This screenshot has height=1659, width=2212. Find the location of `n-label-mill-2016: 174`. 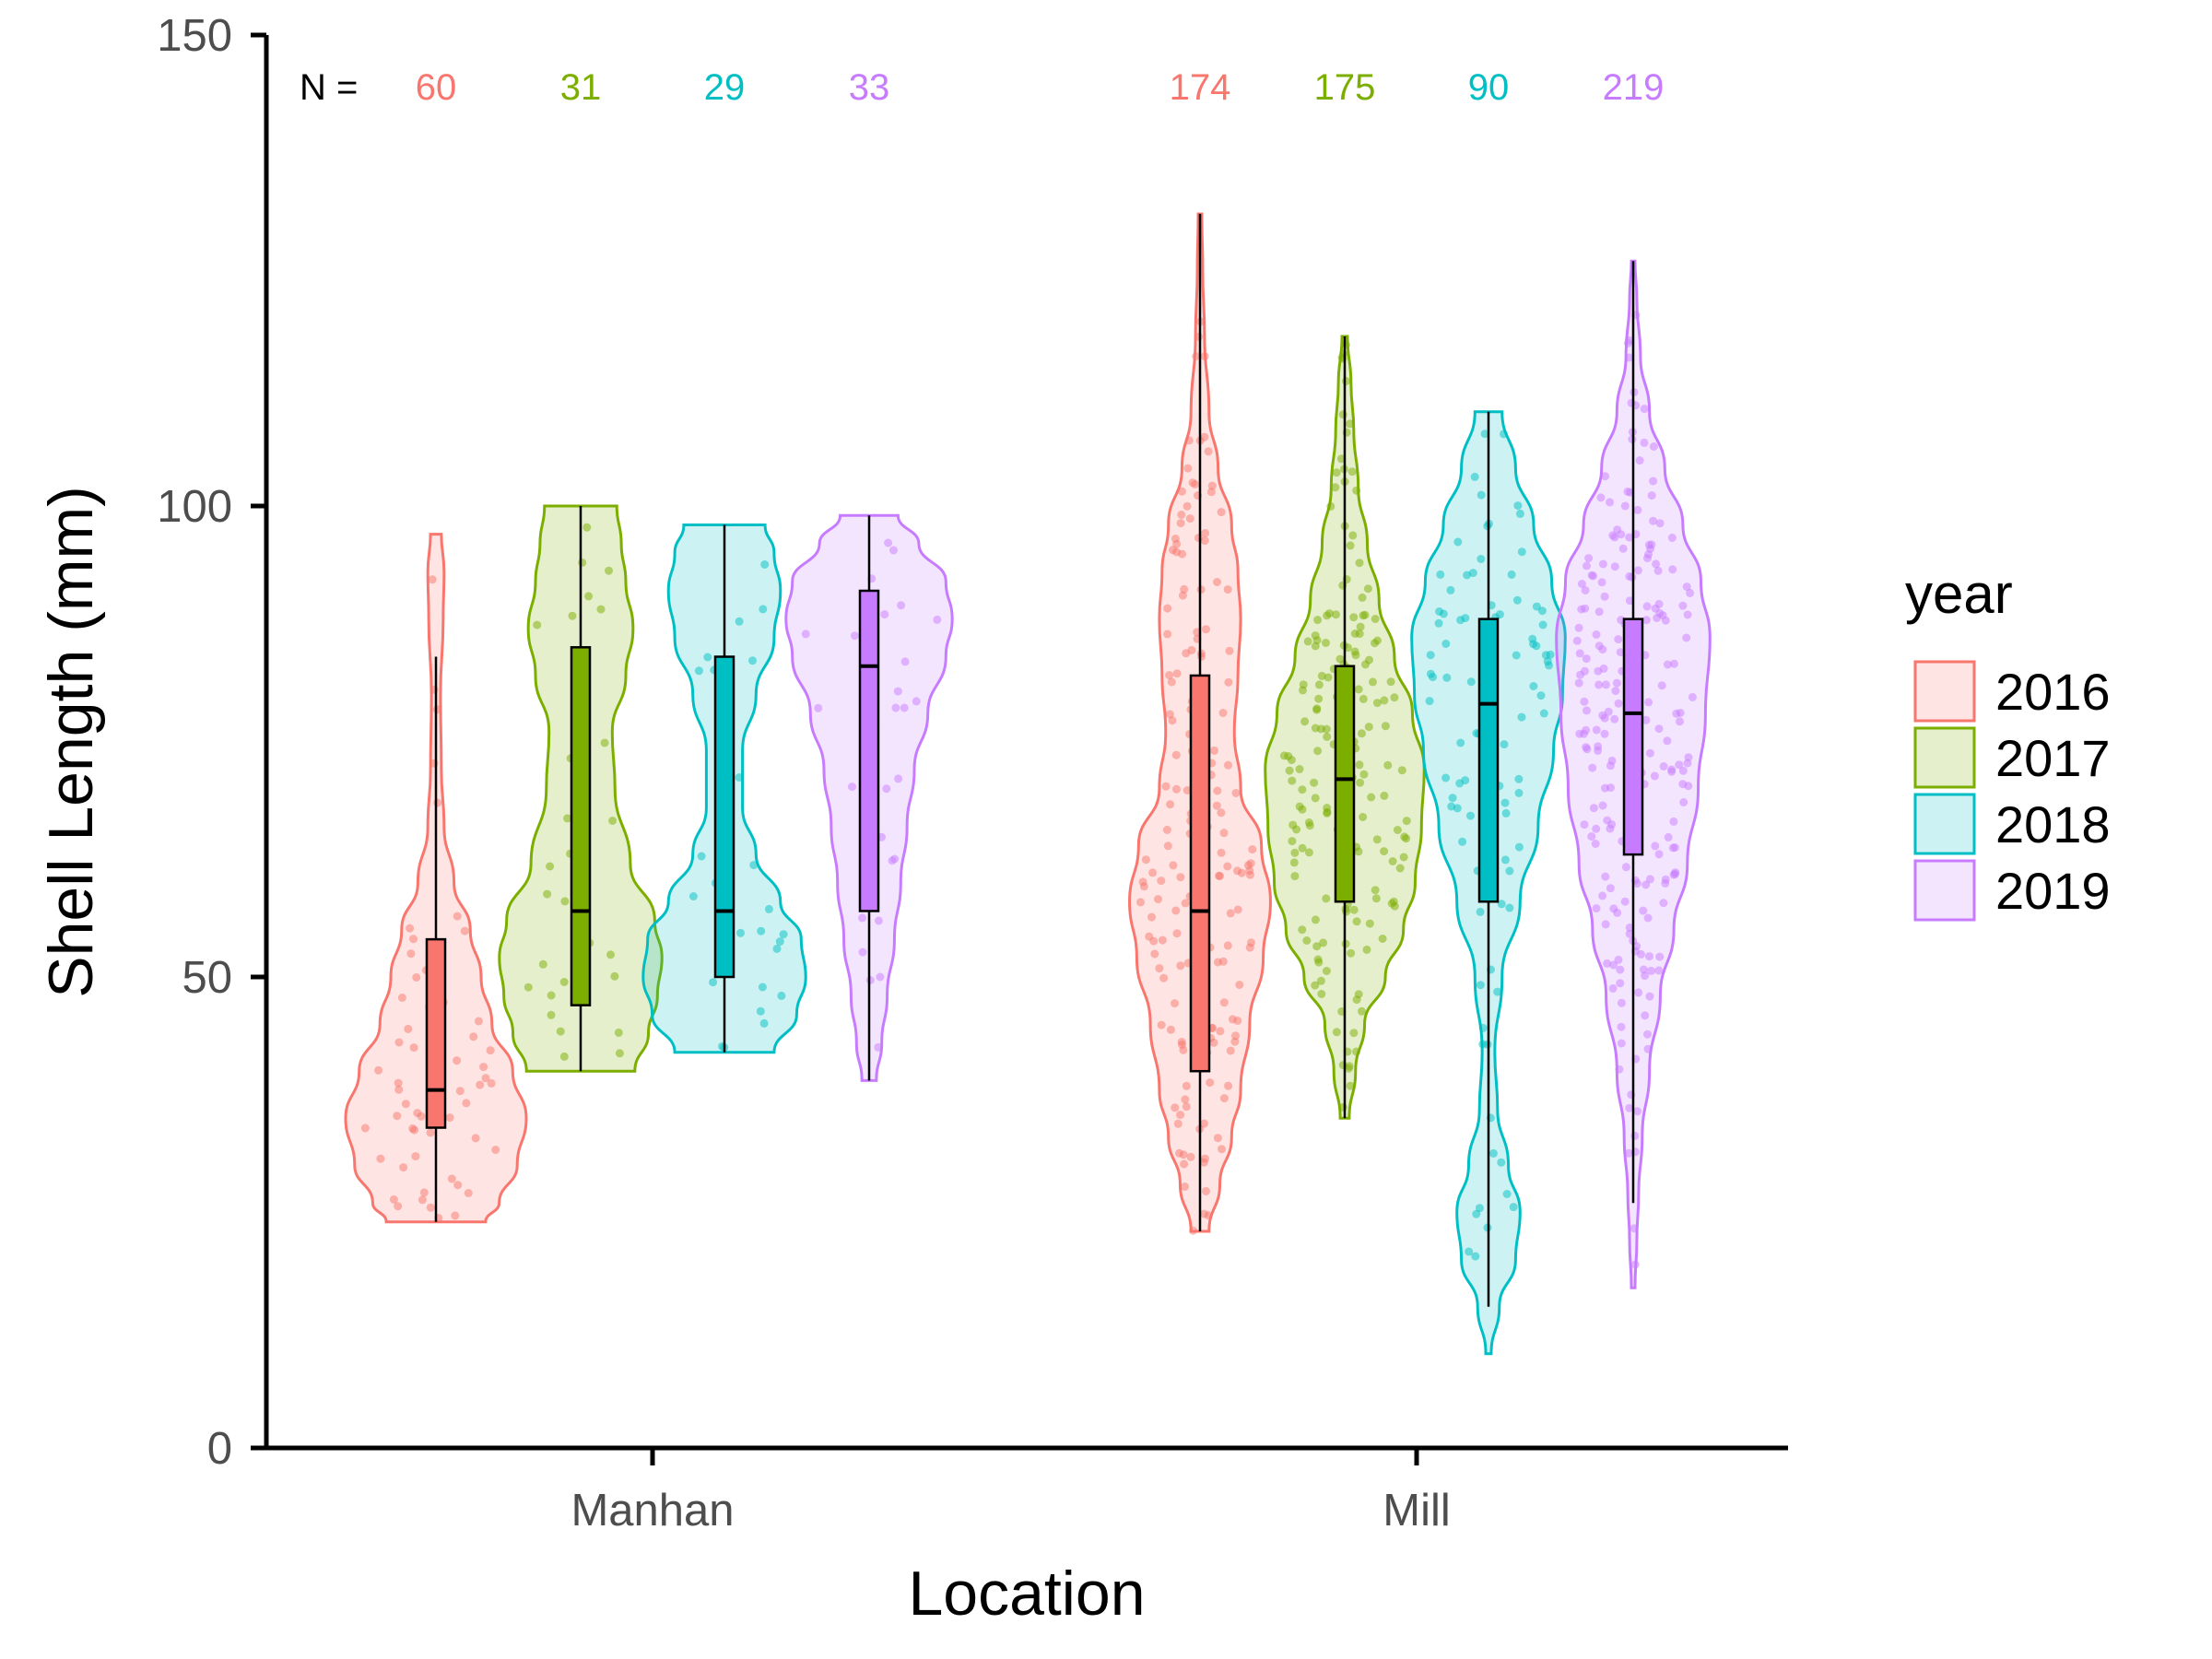

n-label-mill-2016: 174 is located at coordinates (1200, 87).